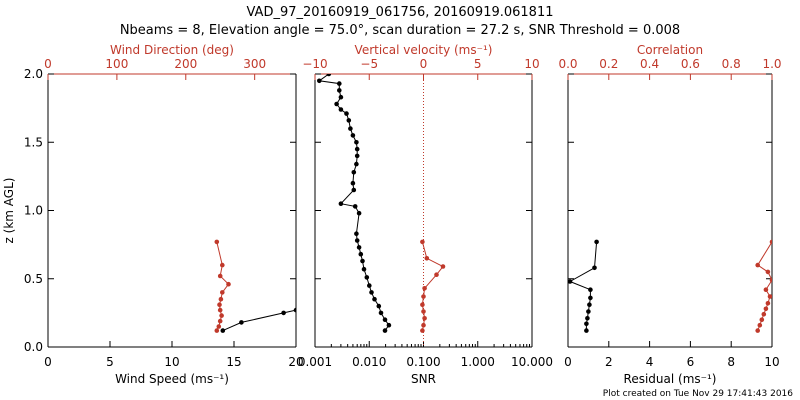 Image resolution: width=800 pixels, height=400 pixels. What do you see at coordinates (690, 64) in the screenshot?
I see `x-top-tick-label: 0.6` at bounding box center [690, 64].